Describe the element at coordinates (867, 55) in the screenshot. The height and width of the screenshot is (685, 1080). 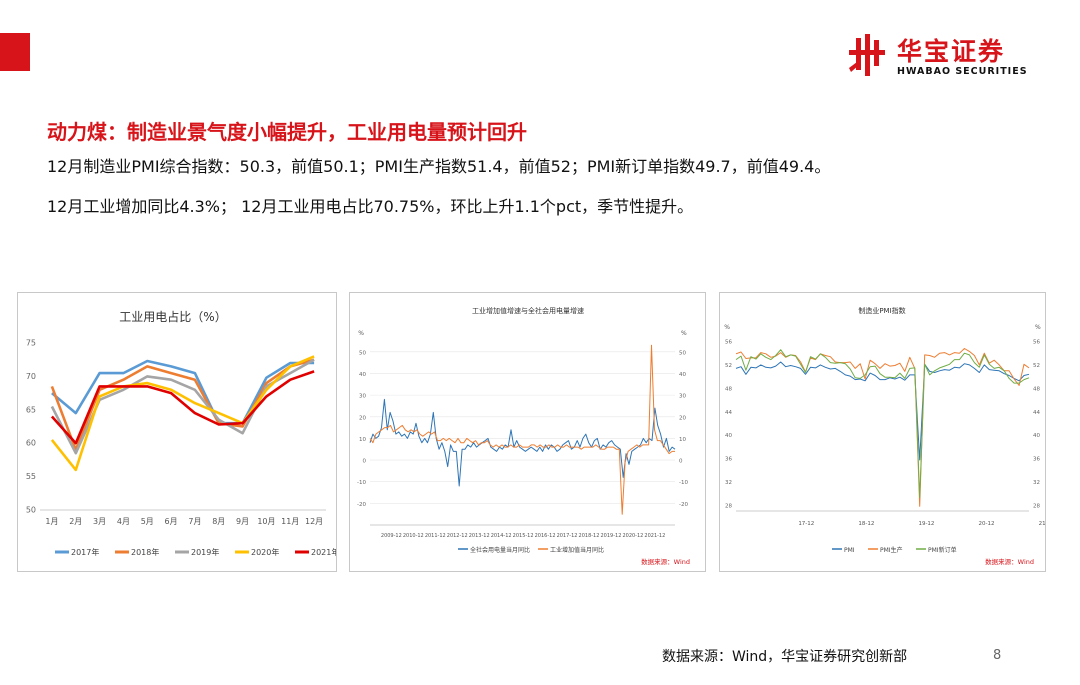
I see `logo-mark-icon` at that location.